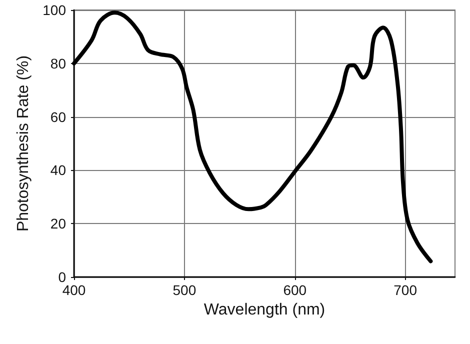 This screenshot has width=470, height=344. Describe the element at coordinates (23, 143) in the screenshot. I see `y-axis-title: Photosynthesis Rate (%)` at that location.